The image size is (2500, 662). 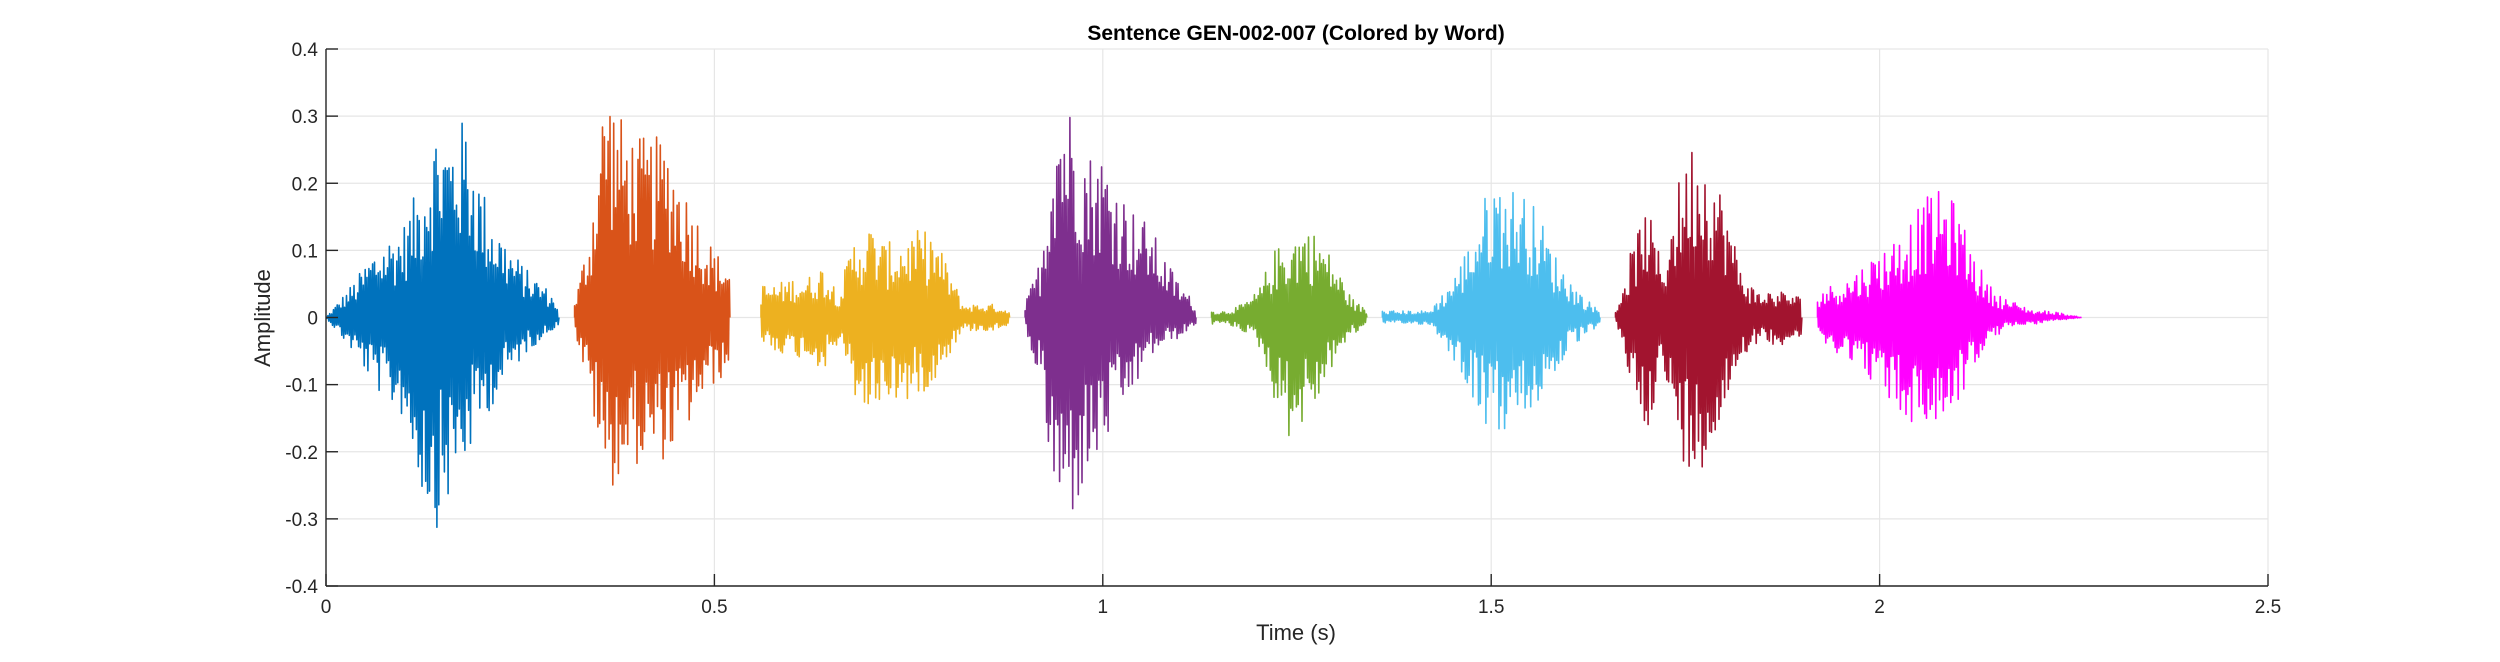 I want to click on y-tick-label: 0.2, so click(x=305, y=184).